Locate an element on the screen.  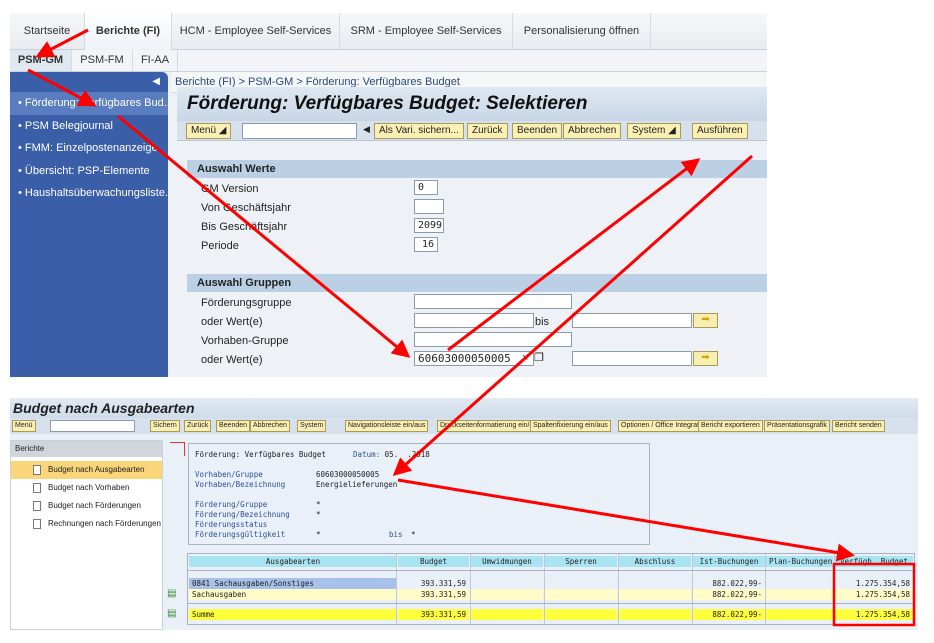
sub-tab-bar: PSM-GM PSM-FM FI-AA is located at coordinates (388, 61).